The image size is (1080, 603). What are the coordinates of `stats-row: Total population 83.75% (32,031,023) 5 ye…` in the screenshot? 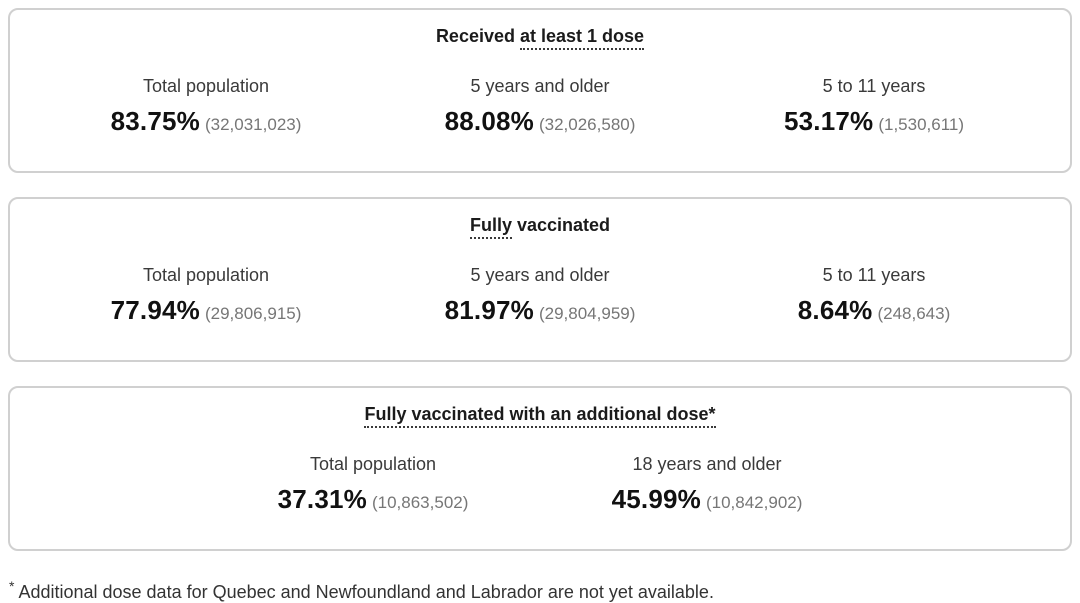 It's located at (540, 109).